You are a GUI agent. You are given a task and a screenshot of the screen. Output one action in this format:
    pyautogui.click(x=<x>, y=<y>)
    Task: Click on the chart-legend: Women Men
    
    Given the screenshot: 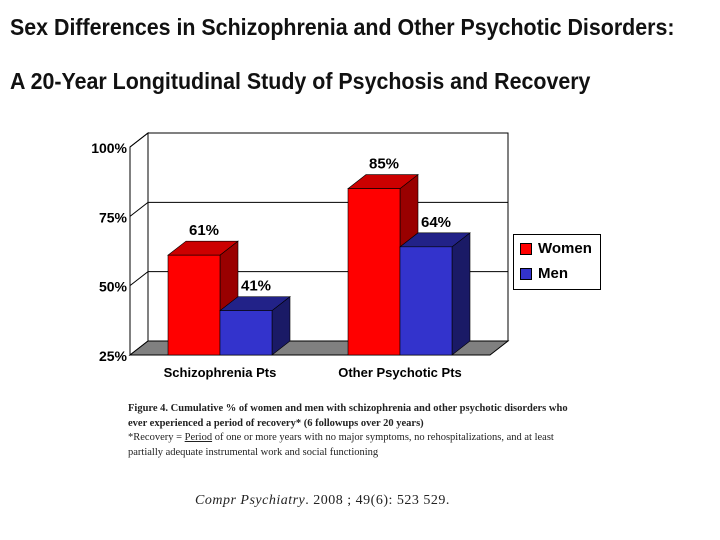 What is the action you would take?
    pyautogui.click(x=557, y=262)
    